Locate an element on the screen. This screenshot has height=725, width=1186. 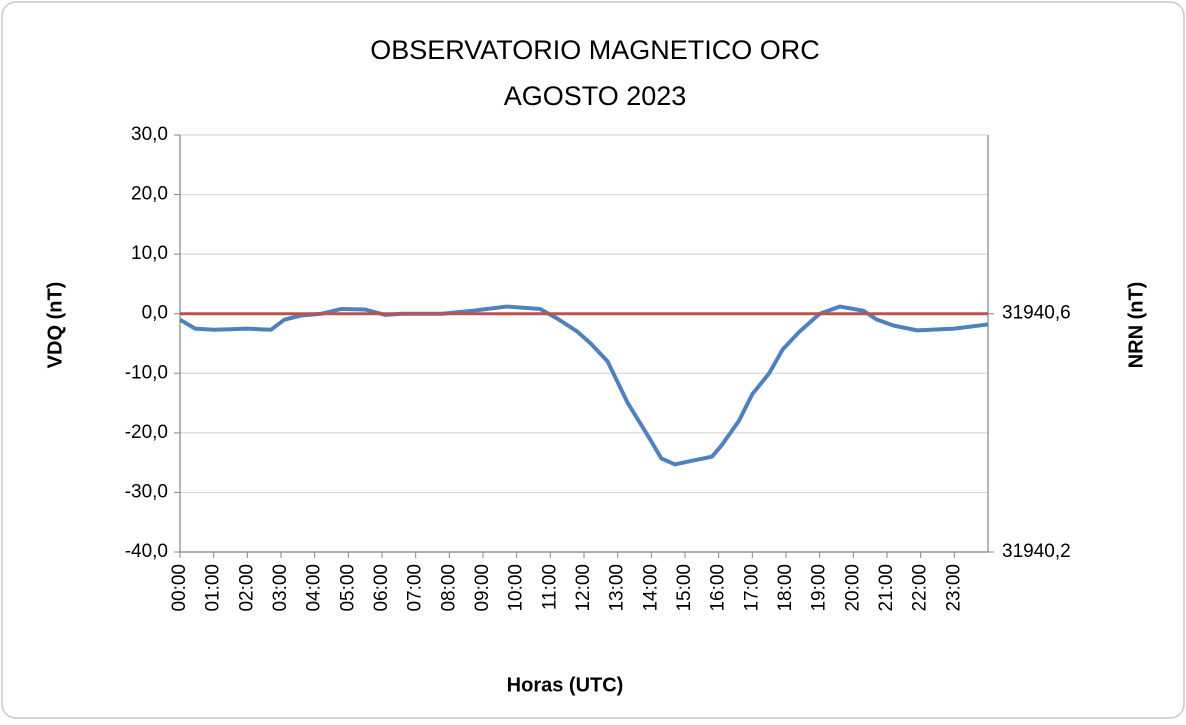
x-tick-label: 09:00 is located at coordinates (482, 588).